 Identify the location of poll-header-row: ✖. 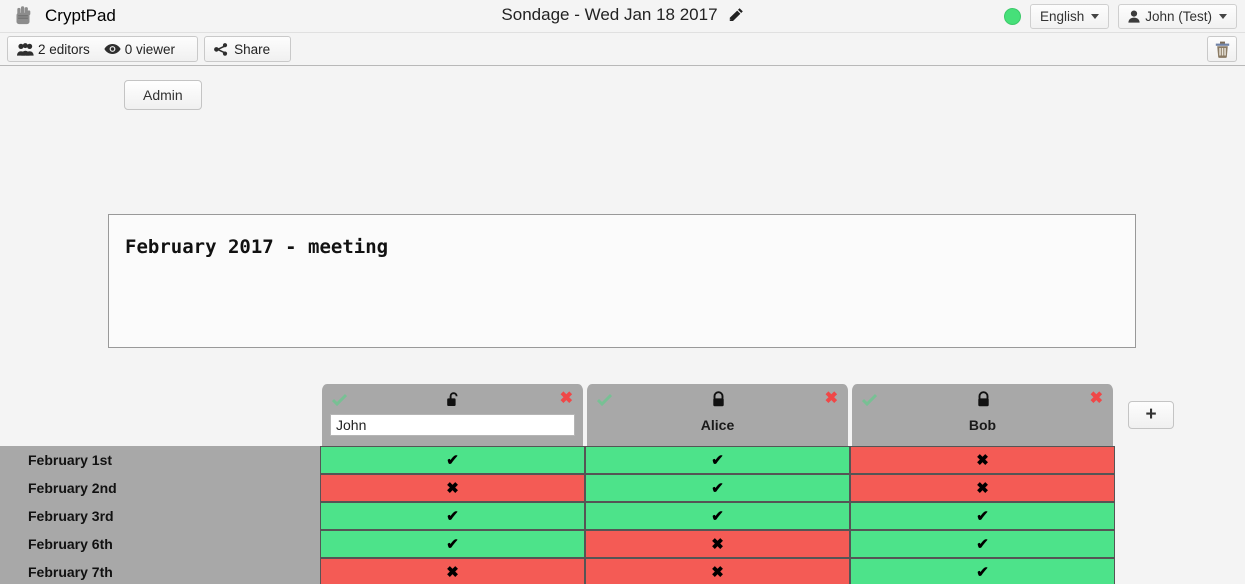
(587, 415).